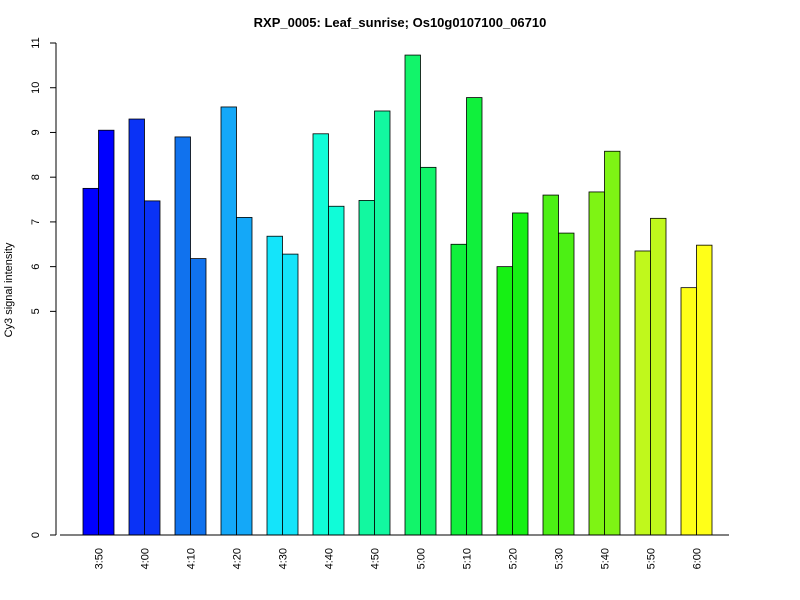 This screenshot has width=800, height=600. What do you see at coordinates (330, 558) in the screenshot?
I see `x-tick-label: 4:40` at bounding box center [330, 558].